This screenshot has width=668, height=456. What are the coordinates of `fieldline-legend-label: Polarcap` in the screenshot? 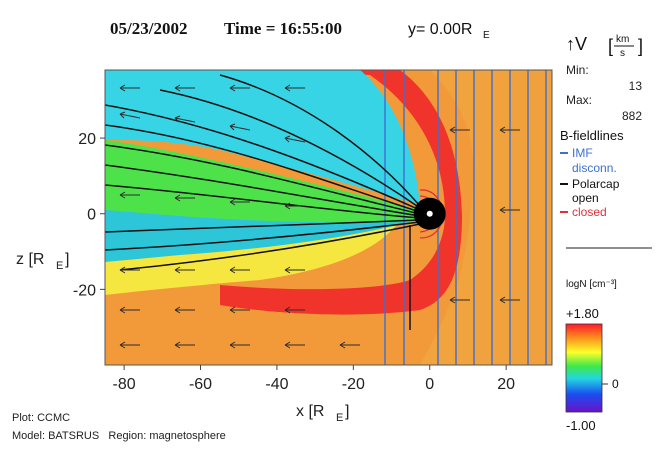 It's located at (596, 184).